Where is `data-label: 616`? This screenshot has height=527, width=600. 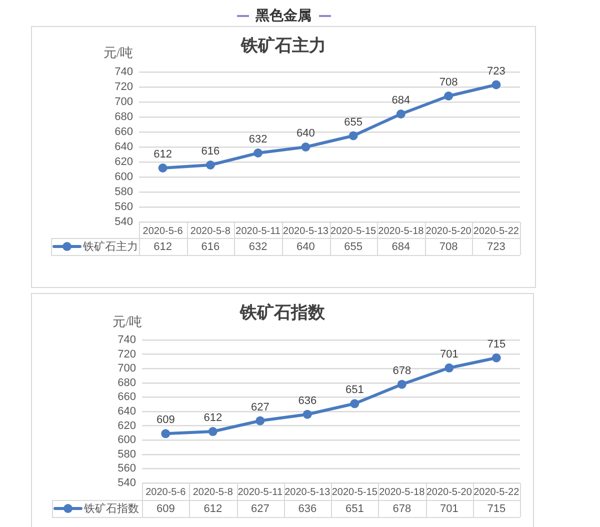 data-label: 616 is located at coordinates (210, 247).